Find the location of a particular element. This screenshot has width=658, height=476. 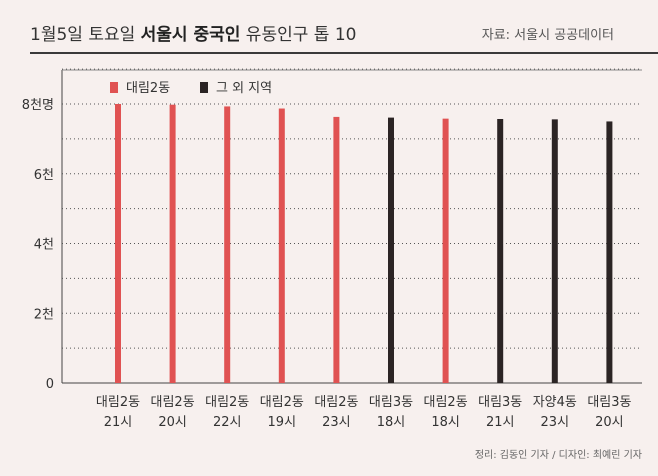

x-category-time: 22시 is located at coordinates (227, 422).